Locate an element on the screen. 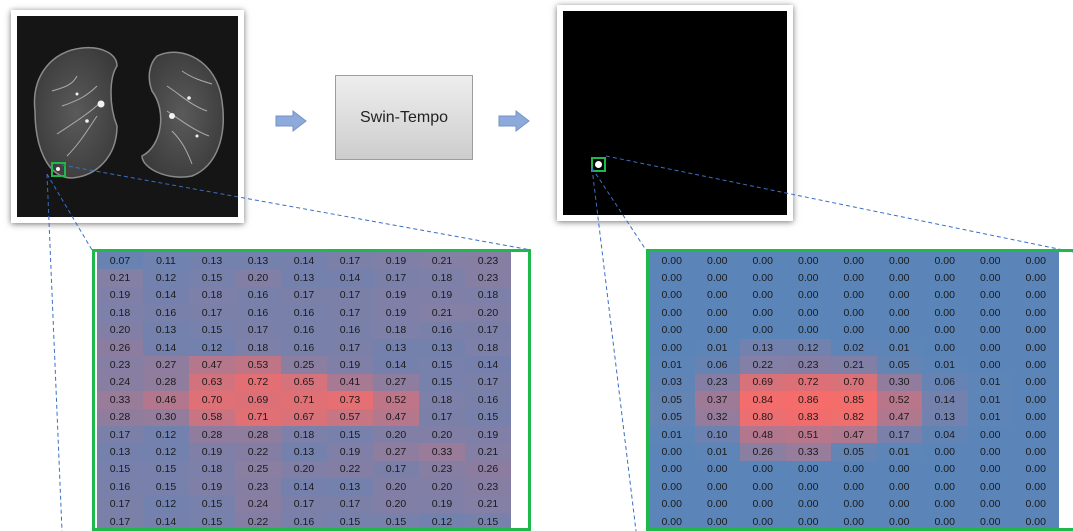  output-grid-cell: 0.17 is located at coordinates (899, 434).